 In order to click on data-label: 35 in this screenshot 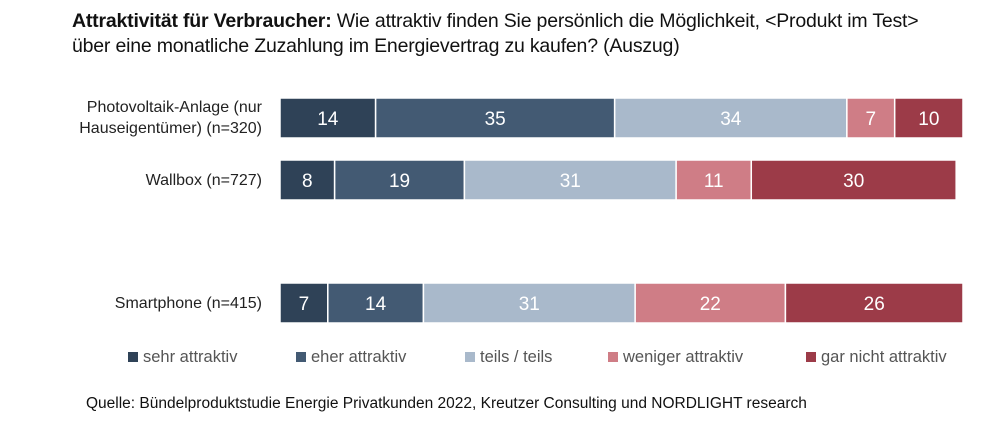, I will do `click(495, 119)`.